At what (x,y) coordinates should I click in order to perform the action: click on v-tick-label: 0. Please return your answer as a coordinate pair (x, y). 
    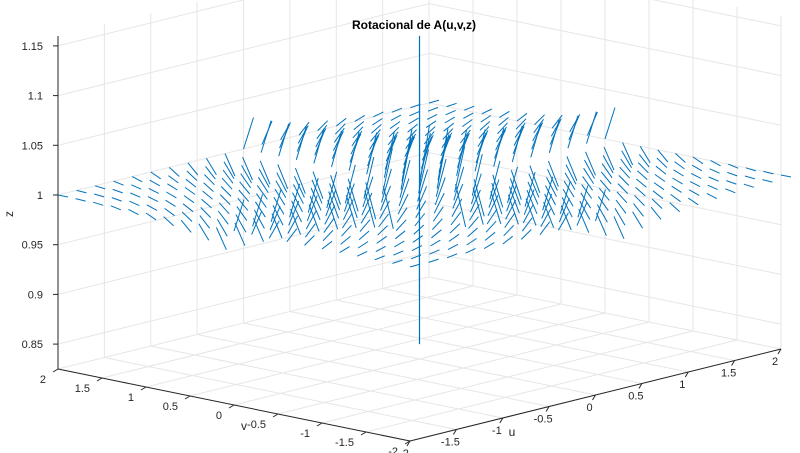
    Looking at the image, I should click on (219, 416).